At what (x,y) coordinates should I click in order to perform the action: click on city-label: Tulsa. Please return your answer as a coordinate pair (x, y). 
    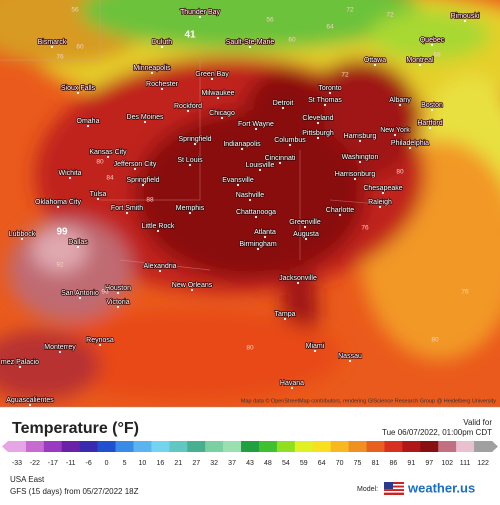
    Looking at the image, I should click on (98, 194).